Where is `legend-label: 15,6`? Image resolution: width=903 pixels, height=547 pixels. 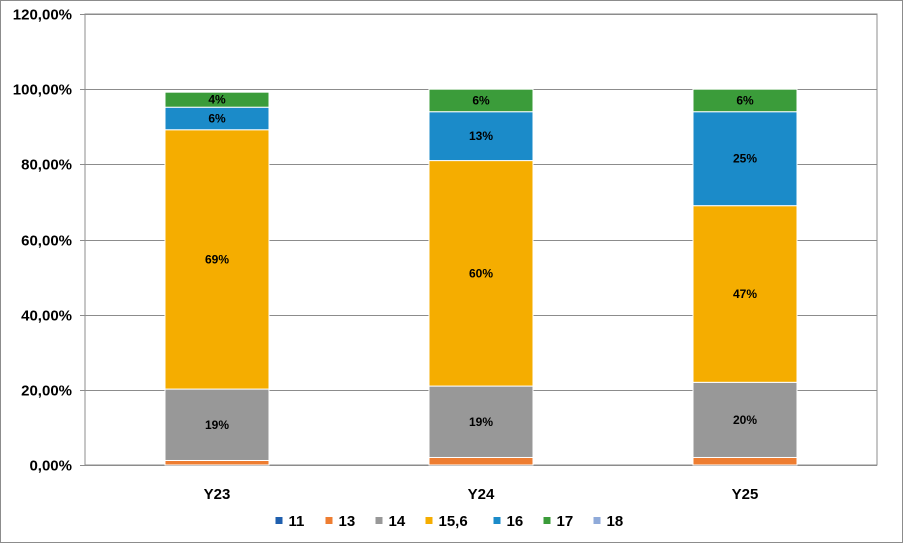
legend-label: 15,6 is located at coordinates (453, 521).